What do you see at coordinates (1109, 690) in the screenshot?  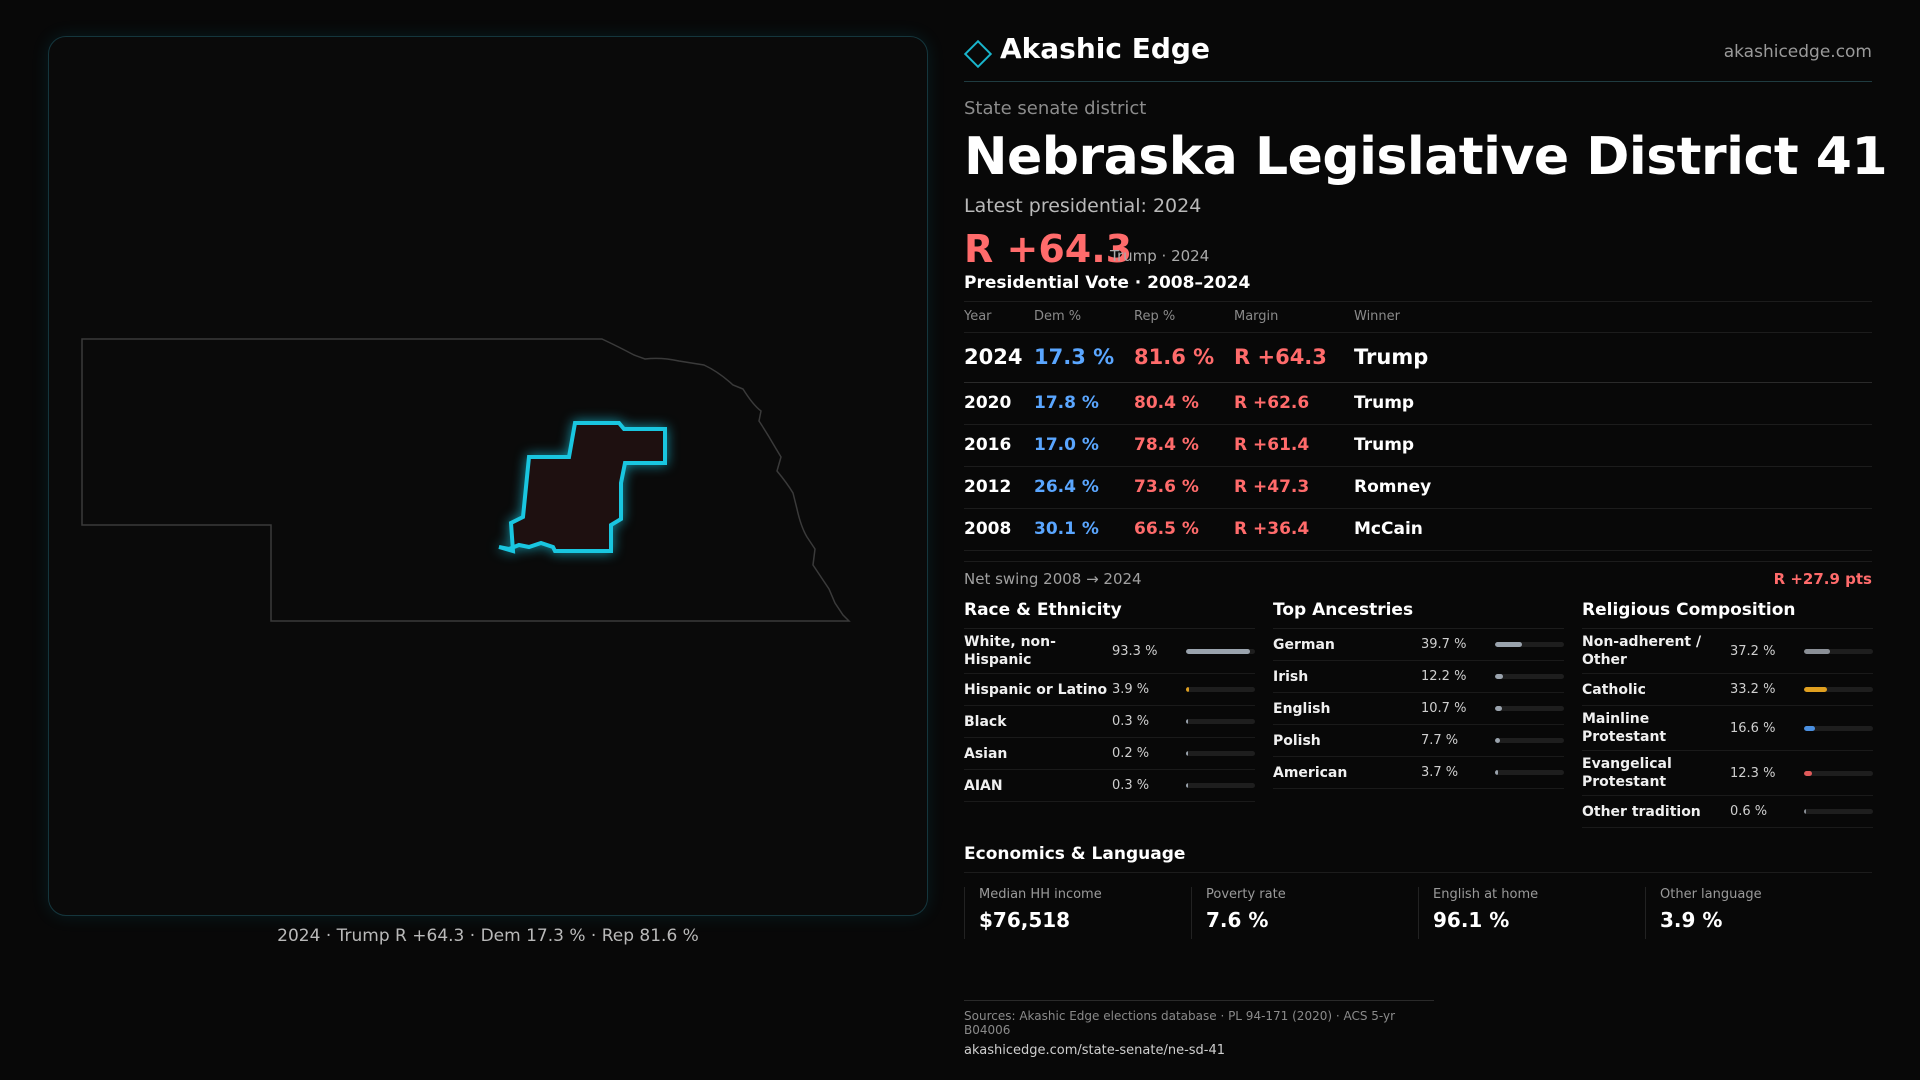 I see `list-item: Hispanic or Latino 3.9 %` at bounding box center [1109, 690].